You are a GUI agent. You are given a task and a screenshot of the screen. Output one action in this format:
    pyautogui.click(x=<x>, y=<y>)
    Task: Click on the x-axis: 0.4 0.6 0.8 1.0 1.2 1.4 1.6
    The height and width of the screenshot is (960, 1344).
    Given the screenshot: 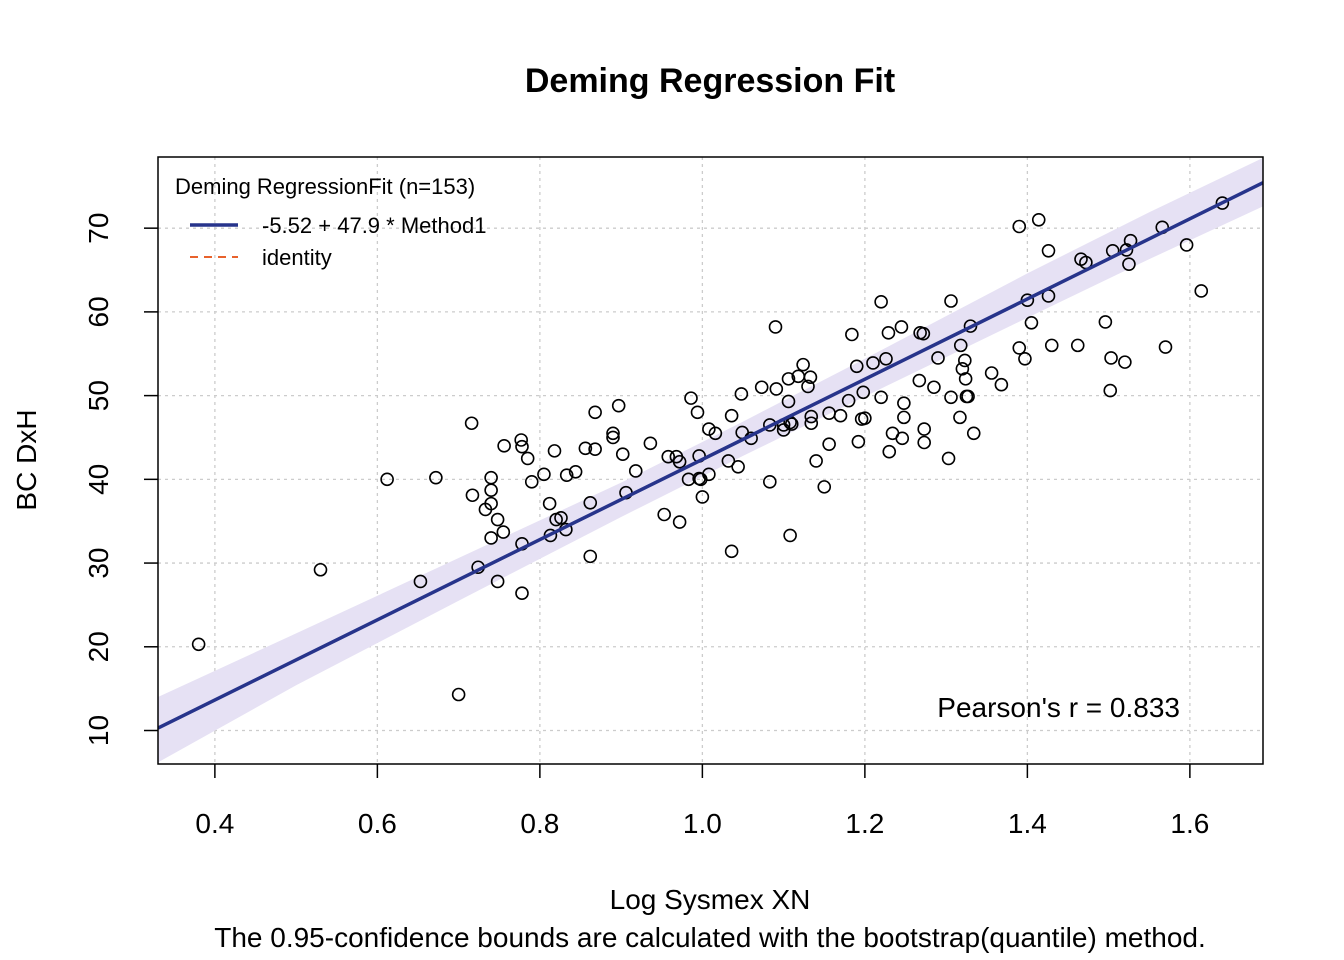 What is the action you would take?
    pyautogui.click(x=702, y=801)
    